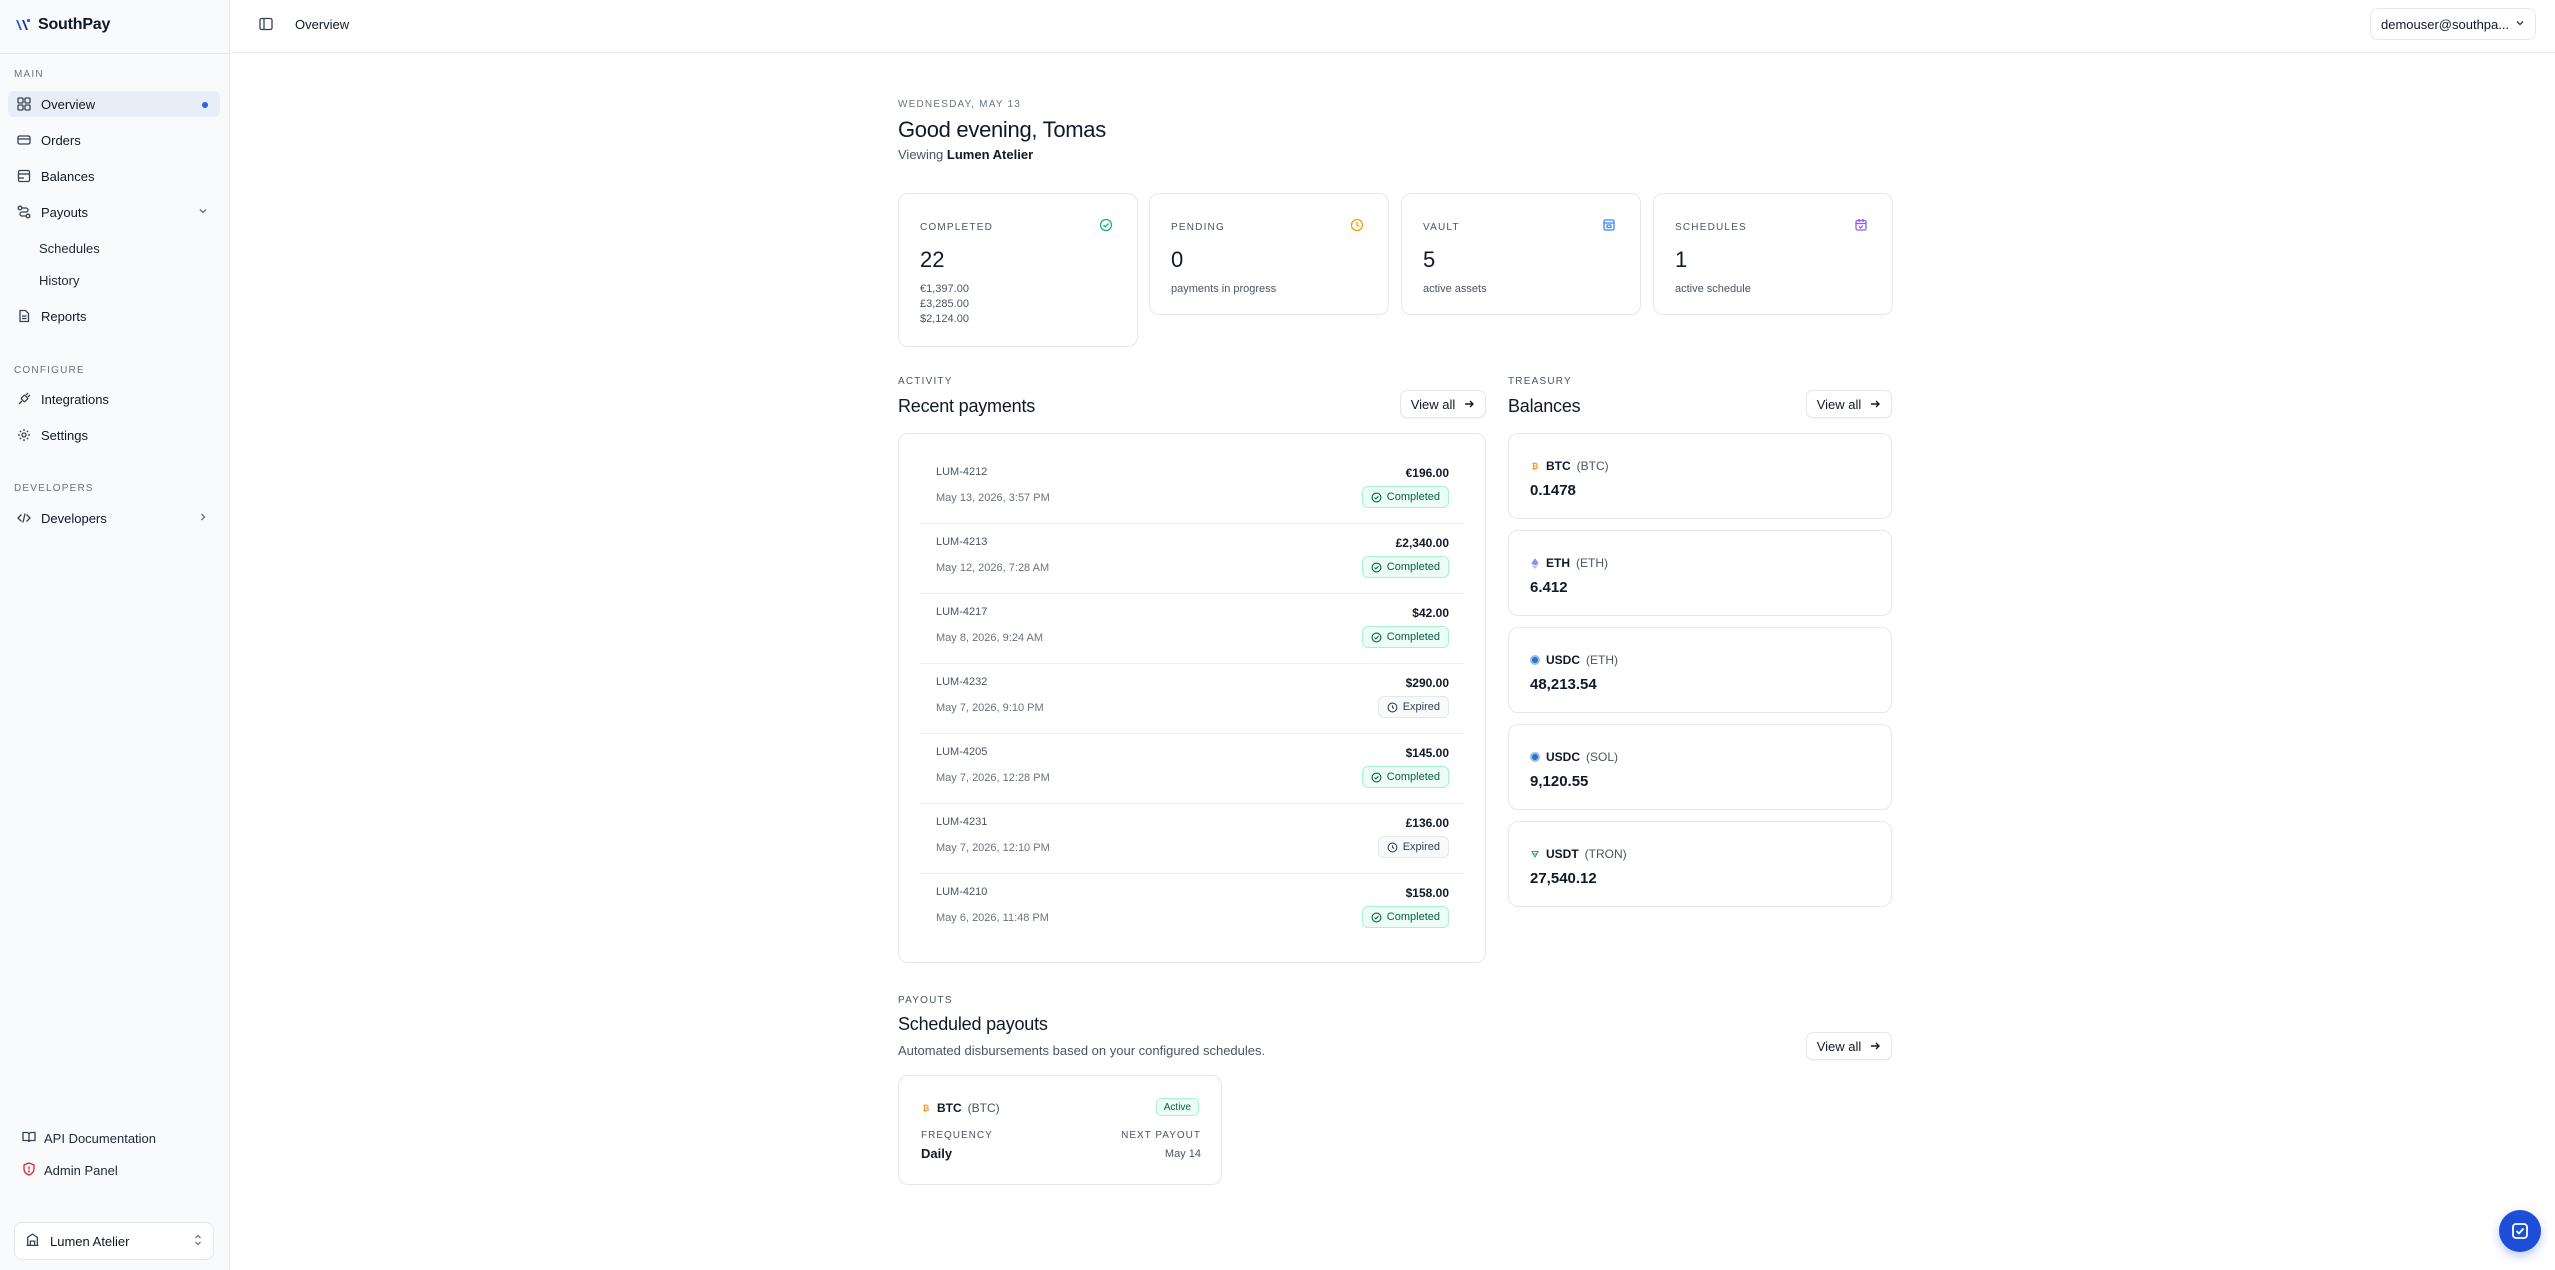  I want to click on sidebar-item-label: Developers, so click(74, 518).